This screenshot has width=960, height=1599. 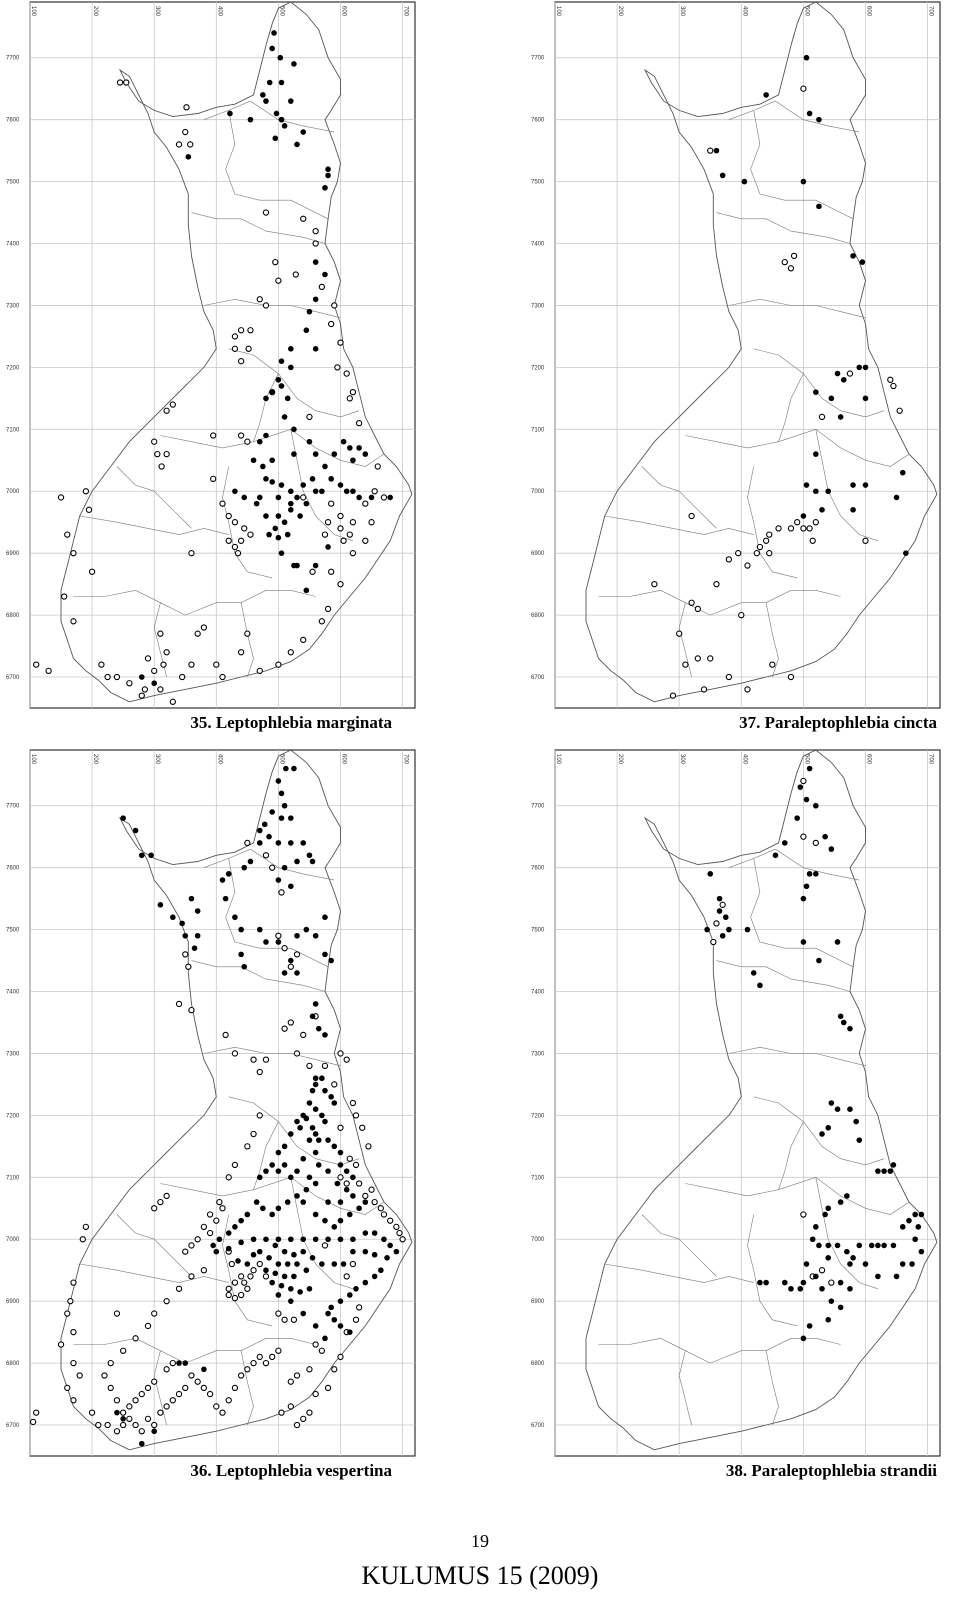 I want to click on northing-tick-label: 7200, so click(x=13, y=1116).